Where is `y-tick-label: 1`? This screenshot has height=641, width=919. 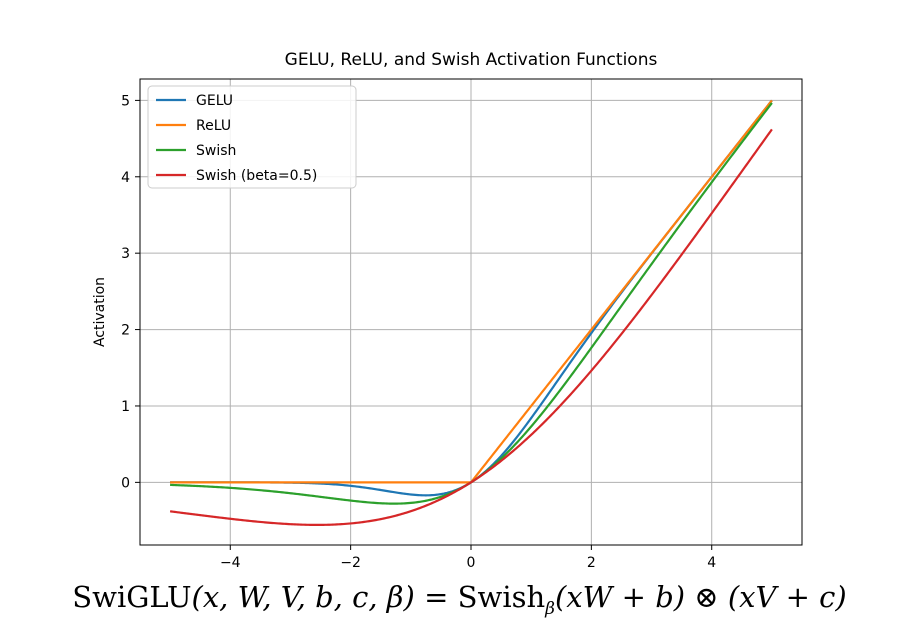 y-tick-label: 1 is located at coordinates (125, 407).